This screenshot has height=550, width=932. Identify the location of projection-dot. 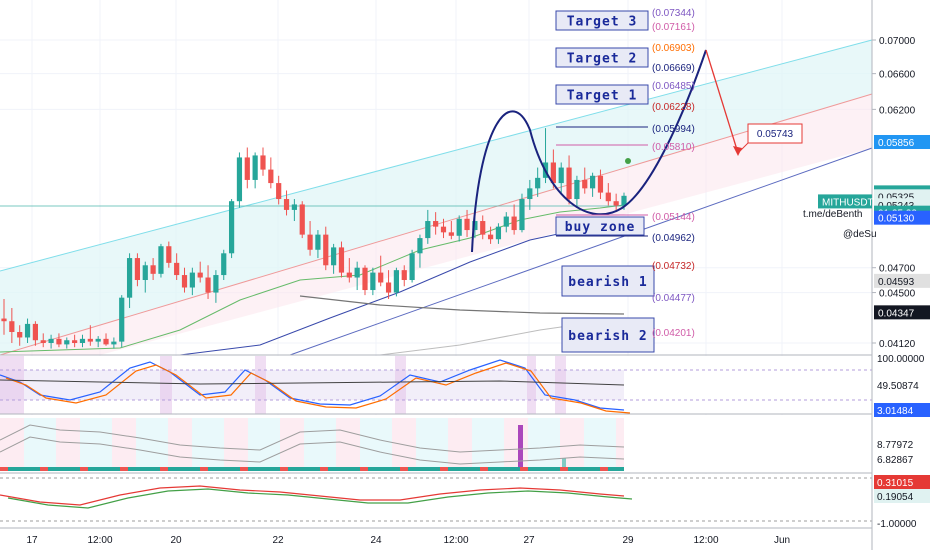
(628, 161).